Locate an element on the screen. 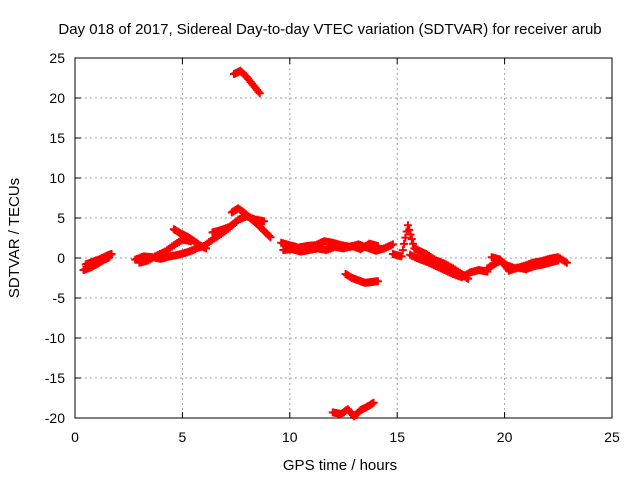 The image size is (640, 480). y-tick-label: -20 is located at coordinates (55, 418).